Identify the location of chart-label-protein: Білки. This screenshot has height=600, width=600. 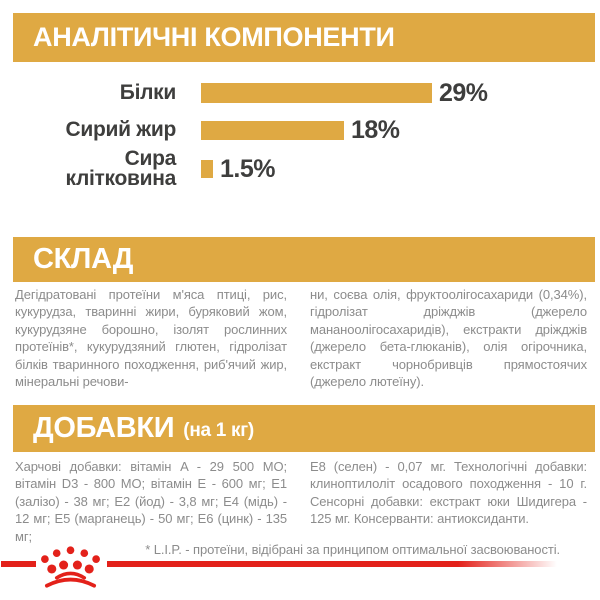
(148, 92).